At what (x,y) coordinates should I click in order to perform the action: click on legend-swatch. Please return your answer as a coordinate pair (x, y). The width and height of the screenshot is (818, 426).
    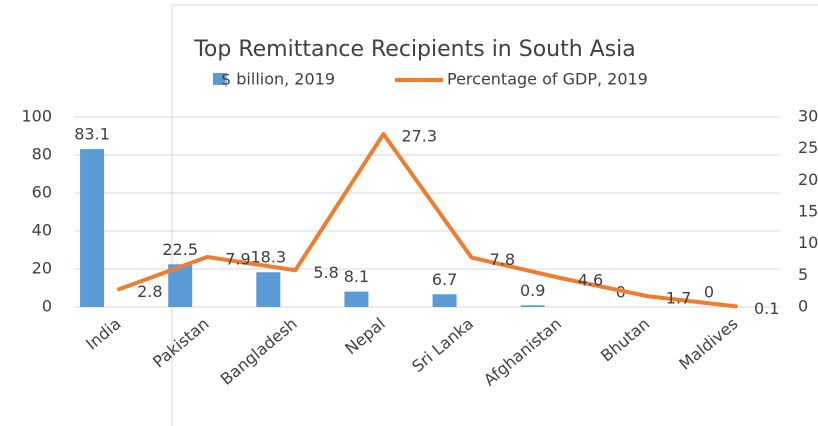
    Looking at the image, I should click on (219, 79).